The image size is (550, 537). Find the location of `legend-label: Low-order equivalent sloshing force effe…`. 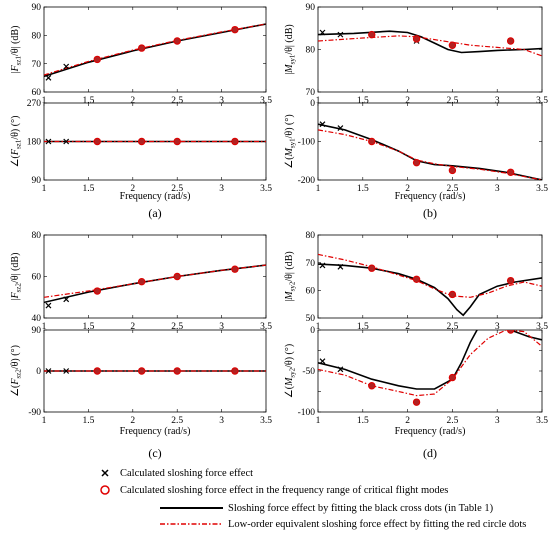

legend-label: Low-order equivalent sloshing force effe… is located at coordinates (377, 524).